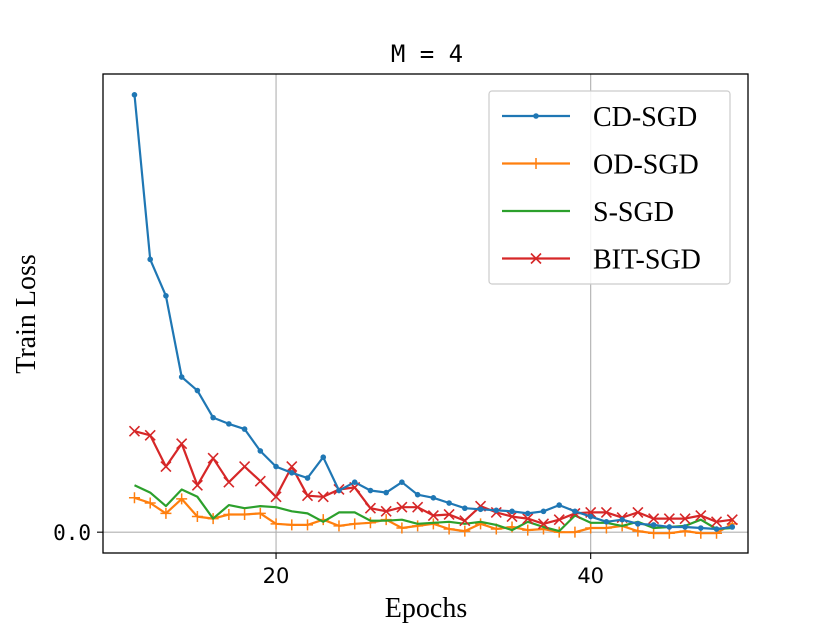 This screenshot has width=831, height=623. What do you see at coordinates (427, 54) in the screenshot?
I see `chart-title: M = 4` at bounding box center [427, 54].